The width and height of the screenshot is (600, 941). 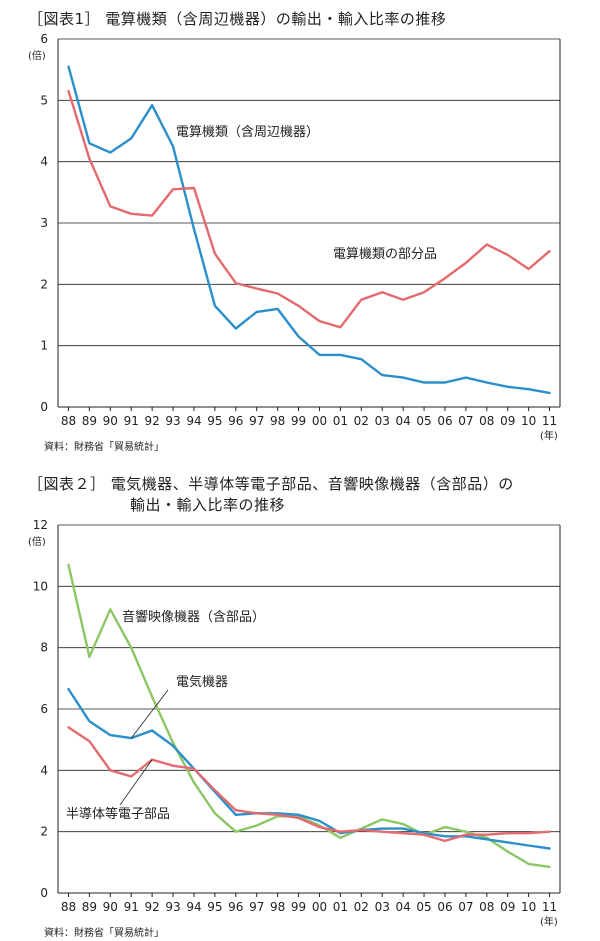 I want to click on series-label: 電算機類の部分品, so click(x=385, y=254).